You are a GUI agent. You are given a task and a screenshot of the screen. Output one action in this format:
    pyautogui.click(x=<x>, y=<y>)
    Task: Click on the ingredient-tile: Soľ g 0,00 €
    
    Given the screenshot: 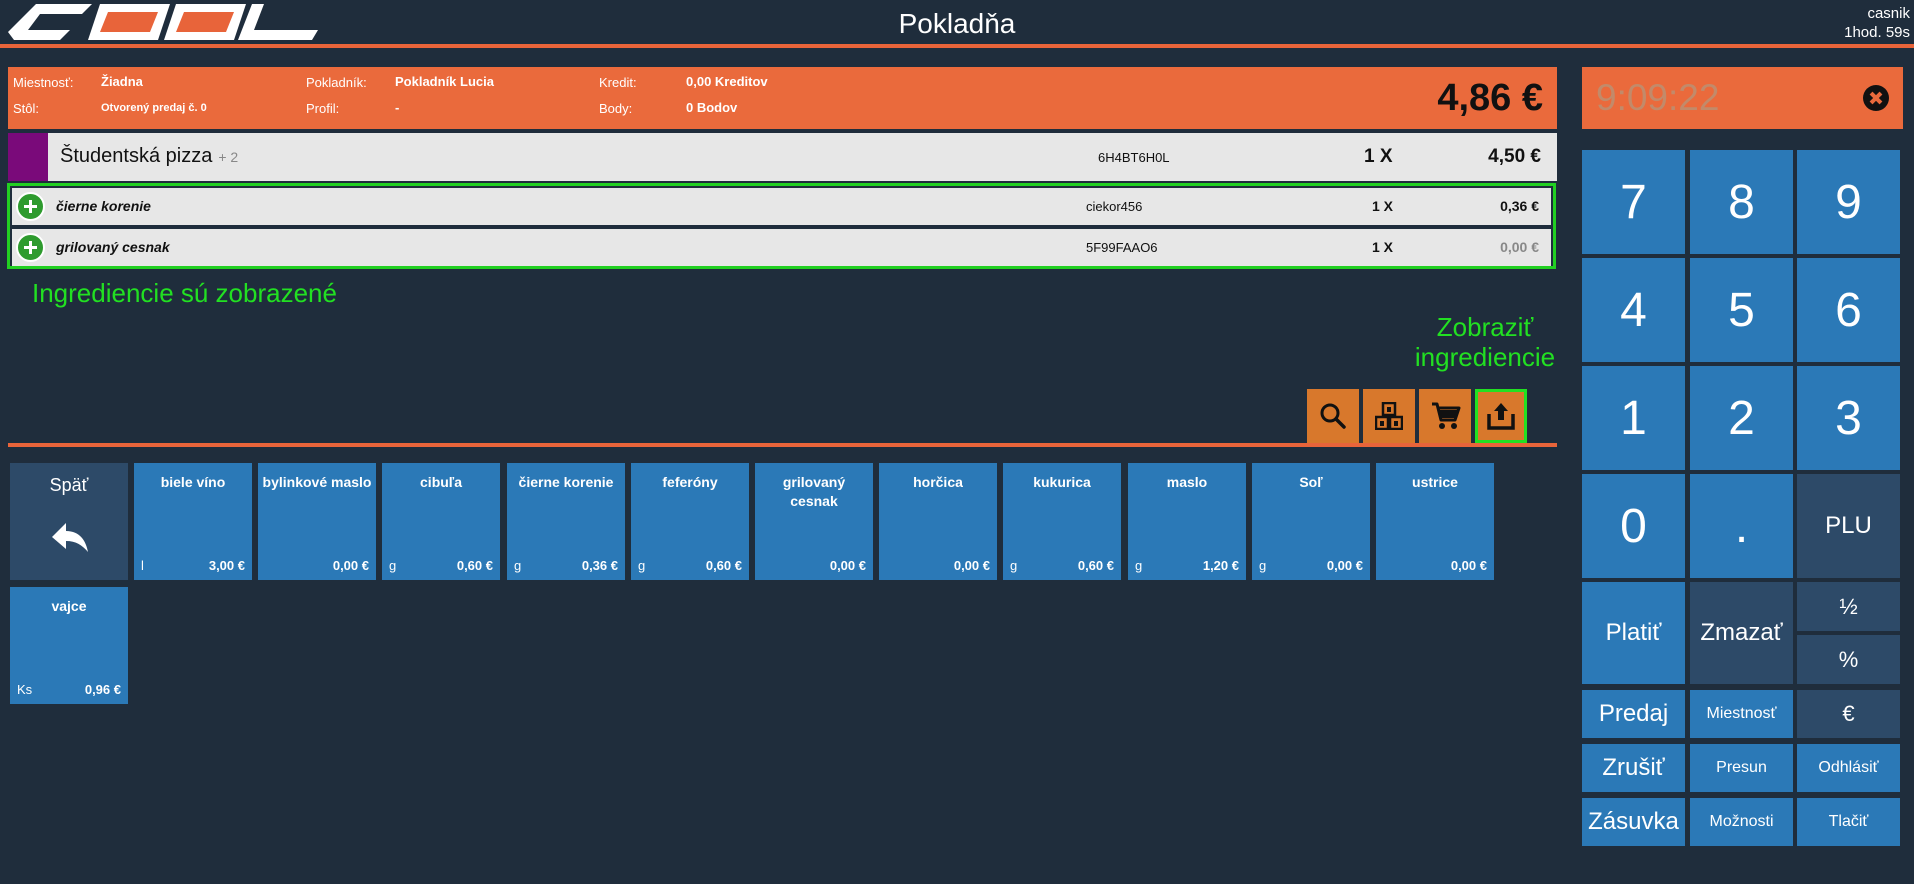 What is the action you would take?
    pyautogui.click(x=1311, y=521)
    